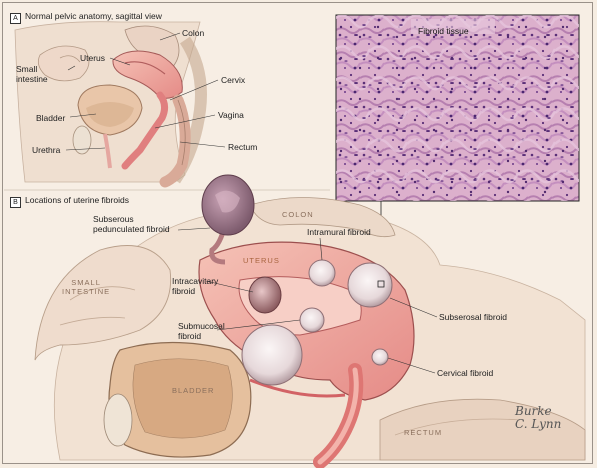  What do you see at coordinates (233, 80) in the screenshot?
I see `label-cervix-a: Cervix` at bounding box center [233, 80].